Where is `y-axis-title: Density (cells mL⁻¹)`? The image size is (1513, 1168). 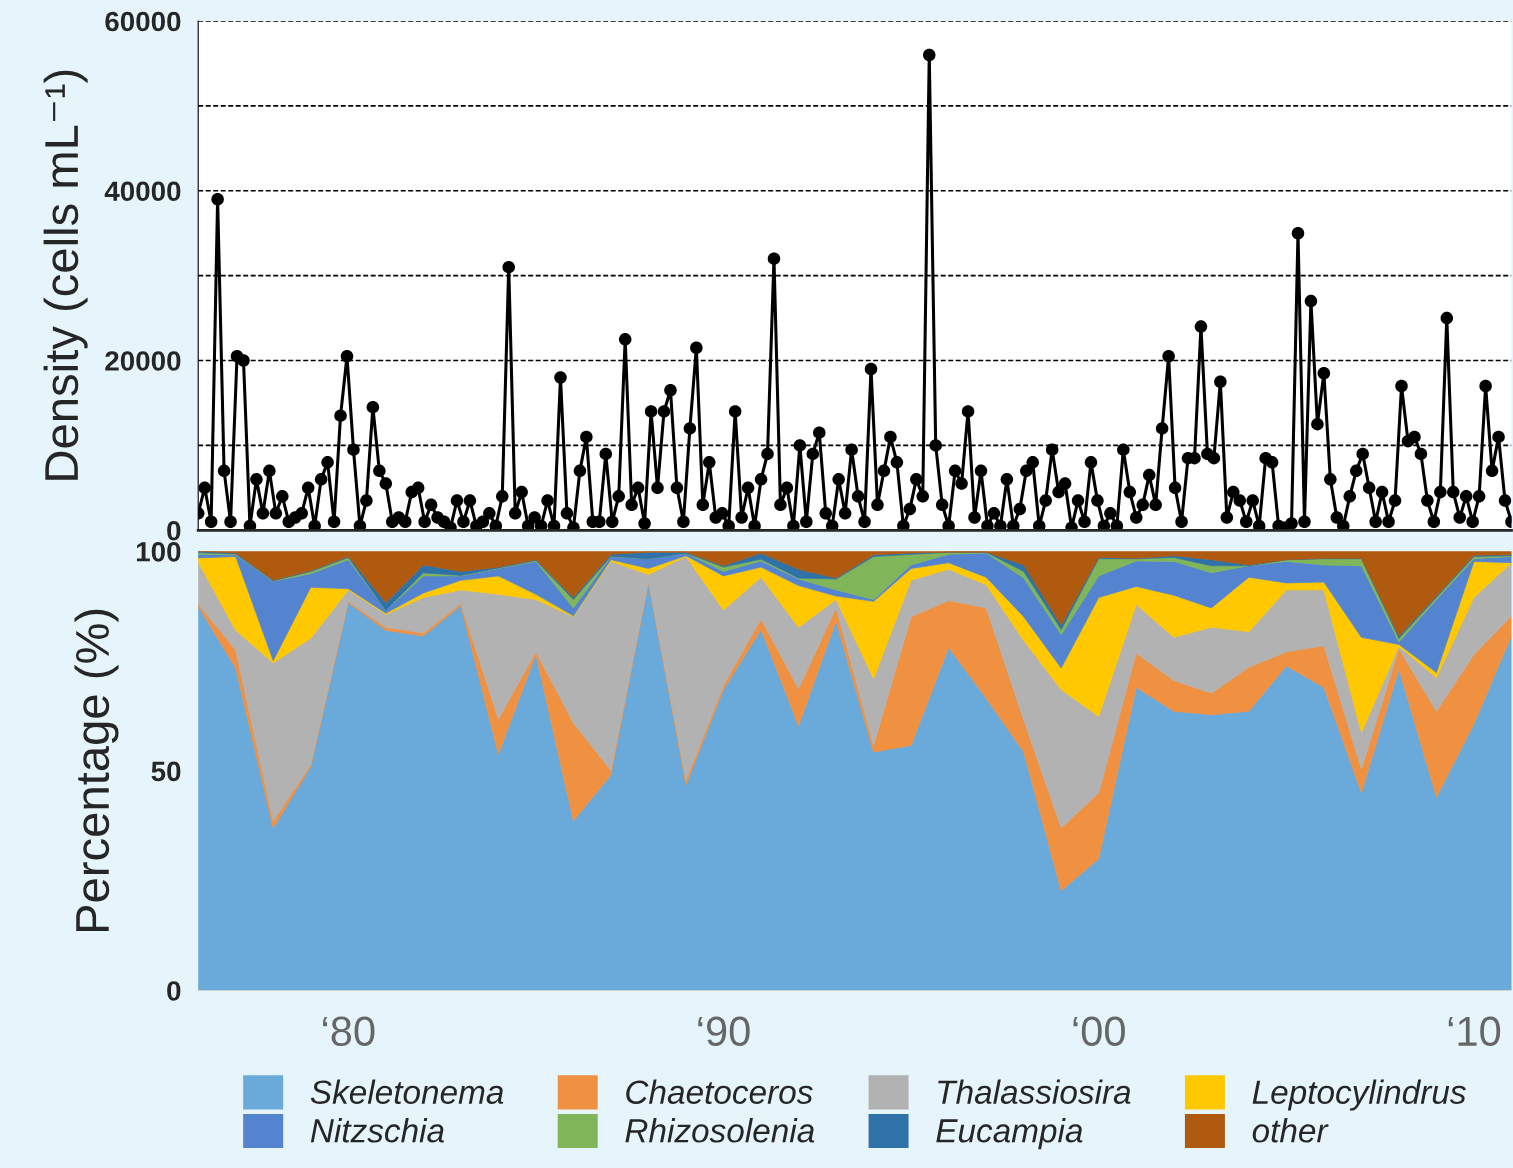
y-axis-title: Density (cells mL⁻¹) is located at coordinates (65, 275).